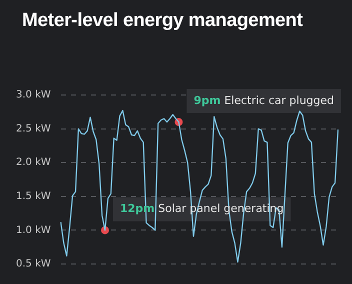 This screenshot has width=352, height=284. Describe the element at coordinates (33, 264) in the screenshot. I see `y-tick-label: 0.5 kW` at that location.